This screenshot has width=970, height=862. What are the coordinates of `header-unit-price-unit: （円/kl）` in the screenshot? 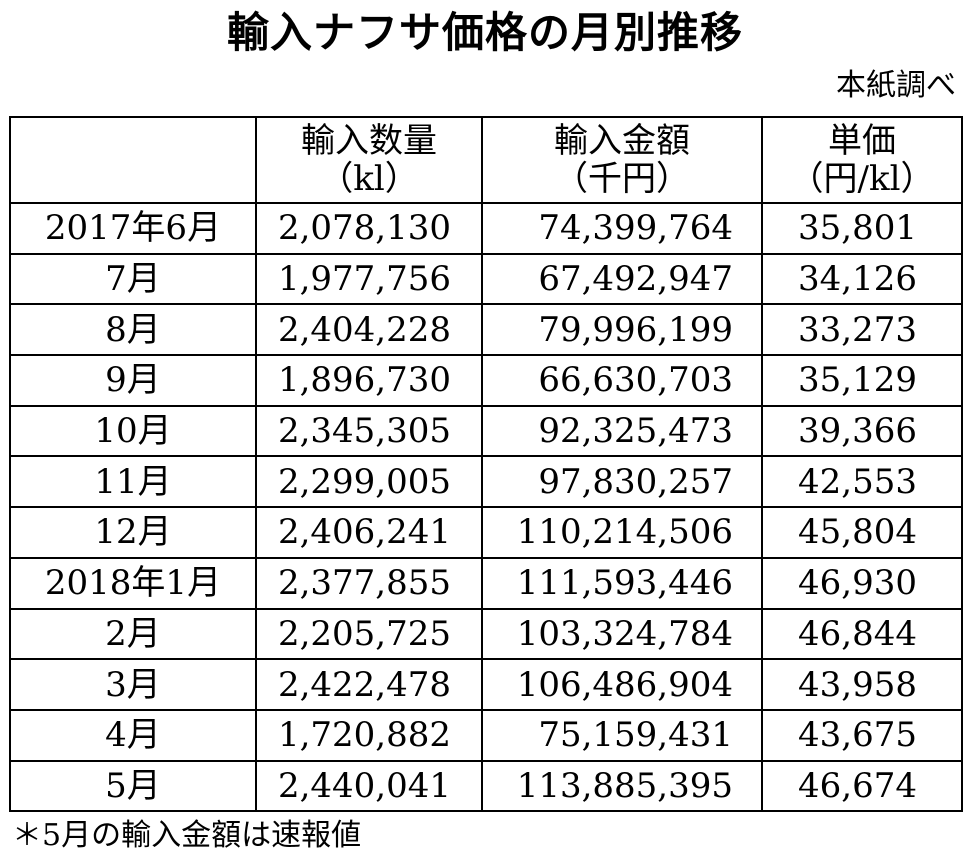 It's located at (862, 179).